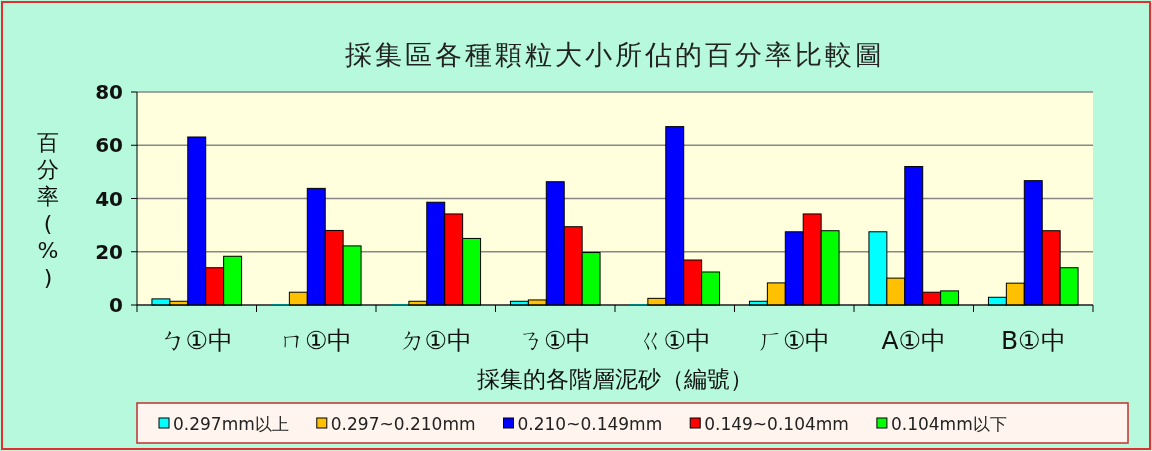 Image resolution: width=1152 pixels, height=451 pixels. What do you see at coordinates (948, 424) in the screenshot?
I see `legend-label: 0.104mm以下` at bounding box center [948, 424].